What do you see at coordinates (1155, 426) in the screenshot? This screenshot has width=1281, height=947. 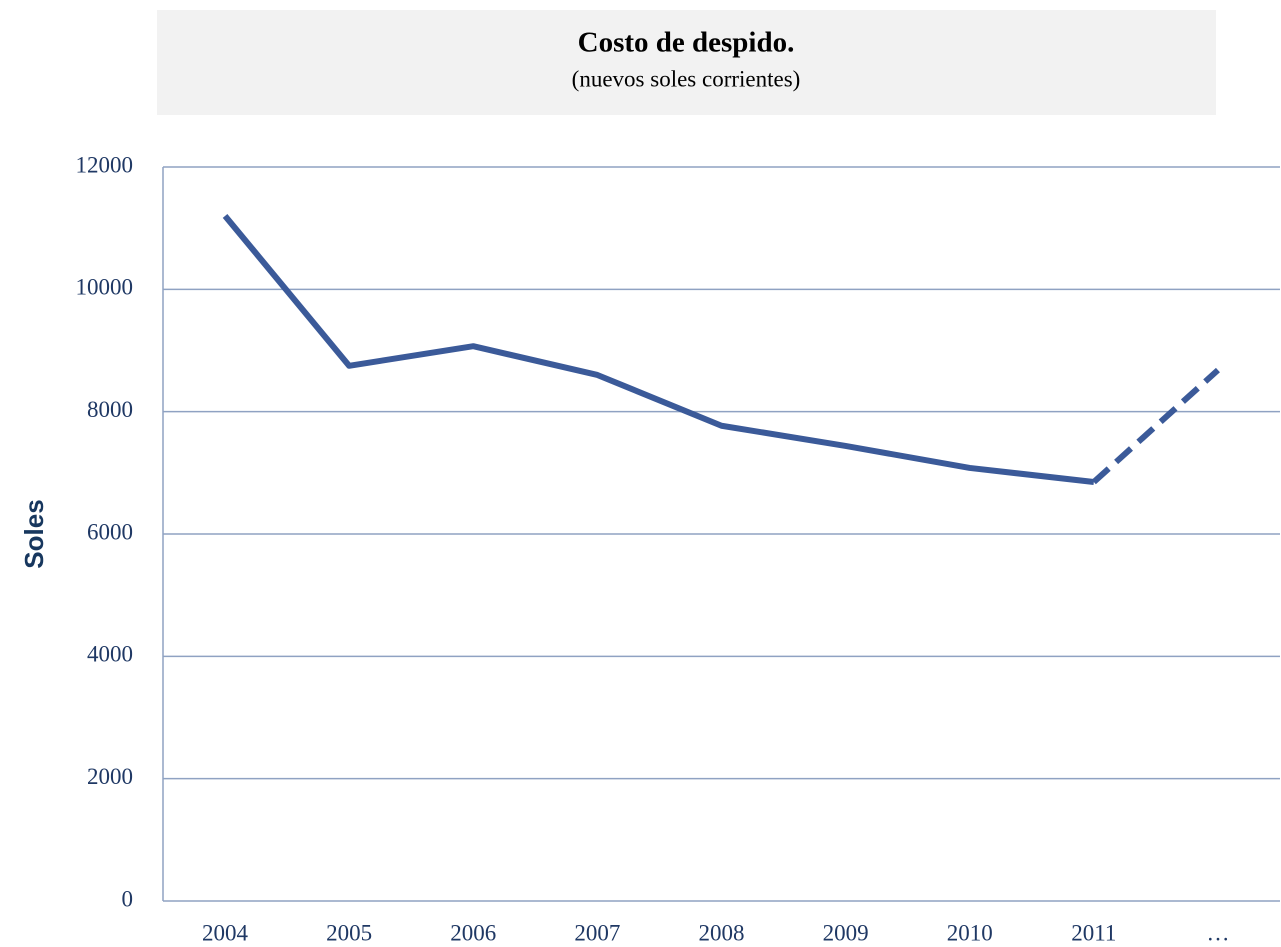 I see `dashed-line` at bounding box center [1155, 426].